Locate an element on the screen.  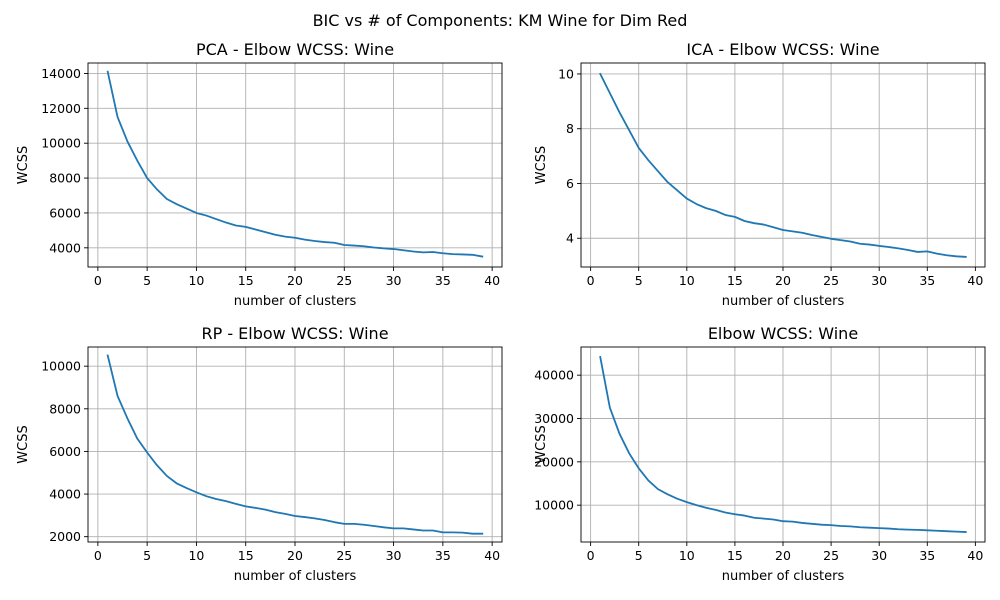
y-tick-label: 4 is located at coordinates (570, 238).